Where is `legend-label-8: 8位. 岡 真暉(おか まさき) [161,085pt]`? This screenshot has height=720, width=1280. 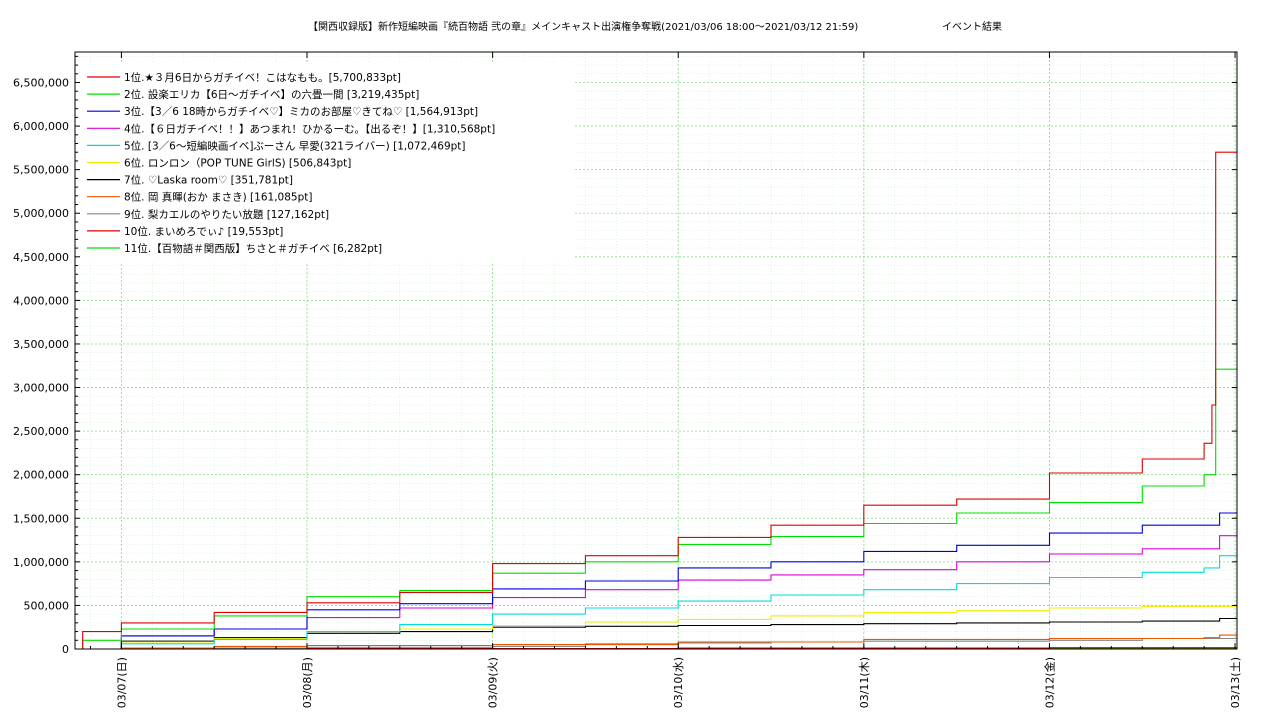 legend-label-8: 8位. 岡 真暉(おか まさき) [161,085pt] is located at coordinates (218, 197).